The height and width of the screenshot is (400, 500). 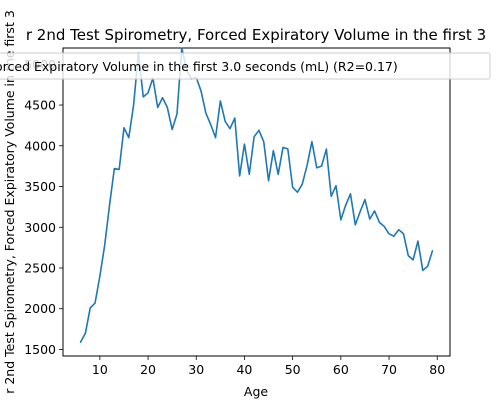 What do you see at coordinates (293, 369) in the screenshot?
I see `x-tick-label: 50` at bounding box center [293, 369].